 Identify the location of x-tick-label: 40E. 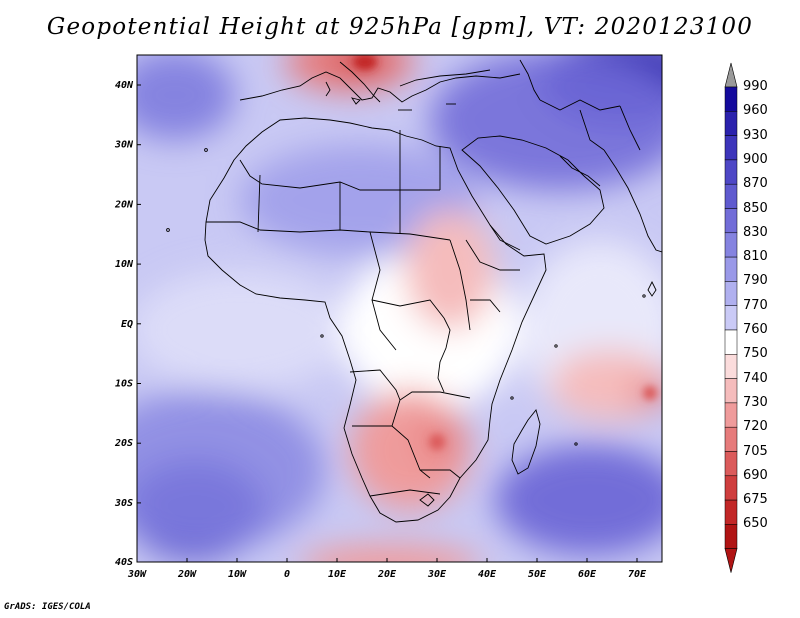
(487, 574).